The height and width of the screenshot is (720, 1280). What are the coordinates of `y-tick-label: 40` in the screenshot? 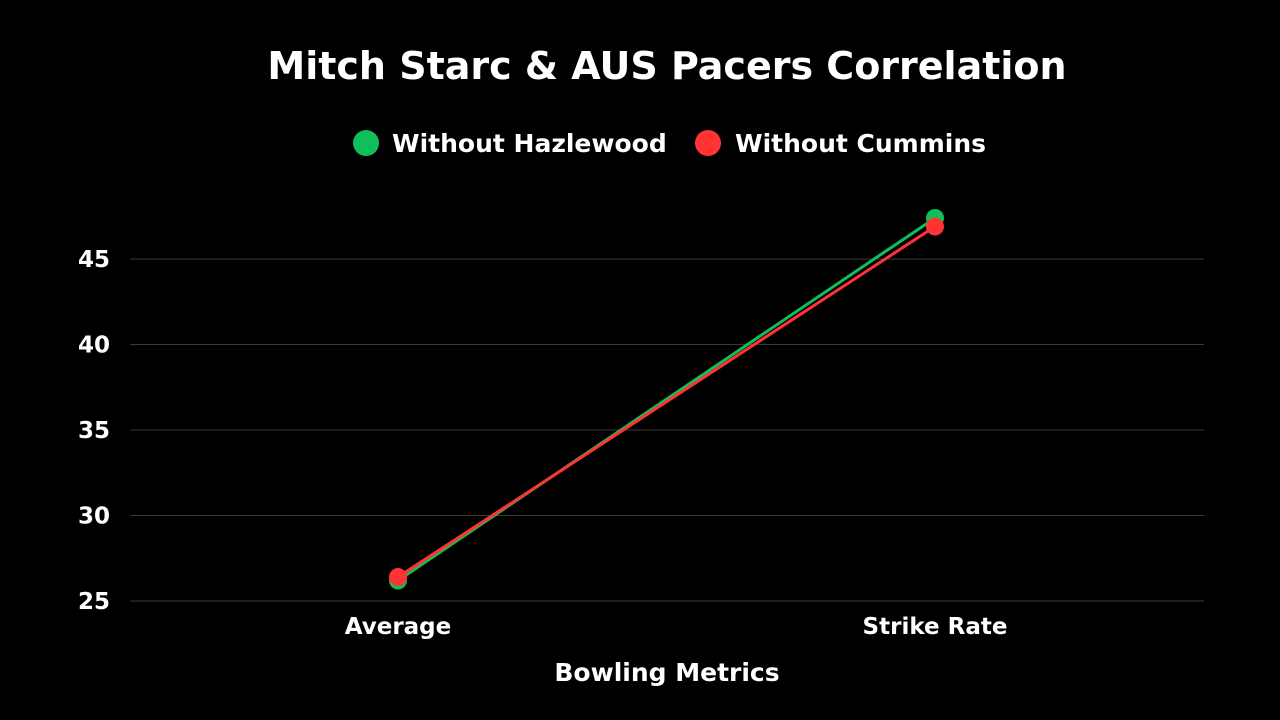 It's located at (94, 346).